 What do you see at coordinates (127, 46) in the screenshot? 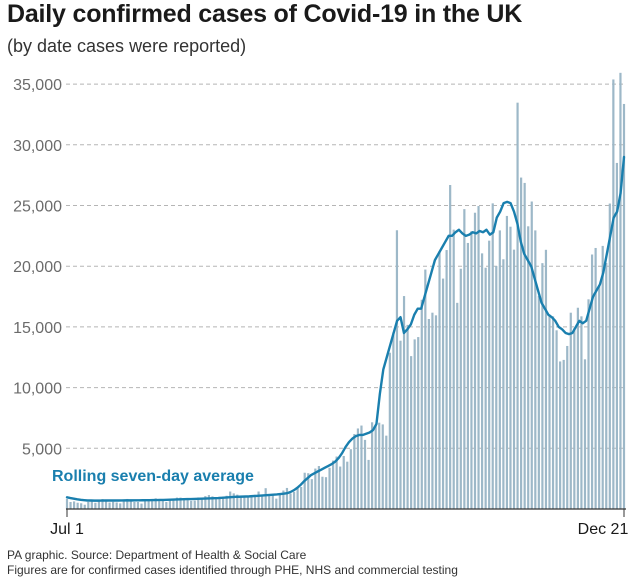
I see `chart-subtitle: (by date cases were reported)` at bounding box center [127, 46].